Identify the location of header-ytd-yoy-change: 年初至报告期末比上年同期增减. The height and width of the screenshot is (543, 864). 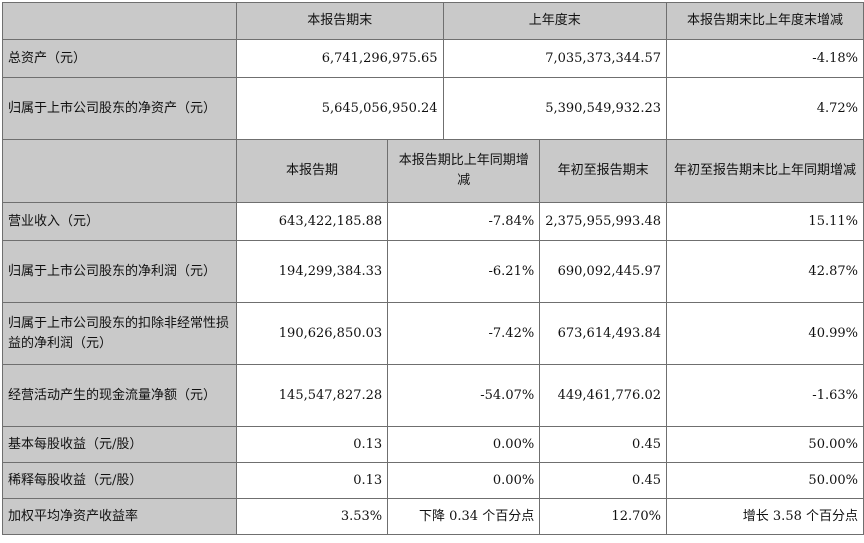
(765, 171).